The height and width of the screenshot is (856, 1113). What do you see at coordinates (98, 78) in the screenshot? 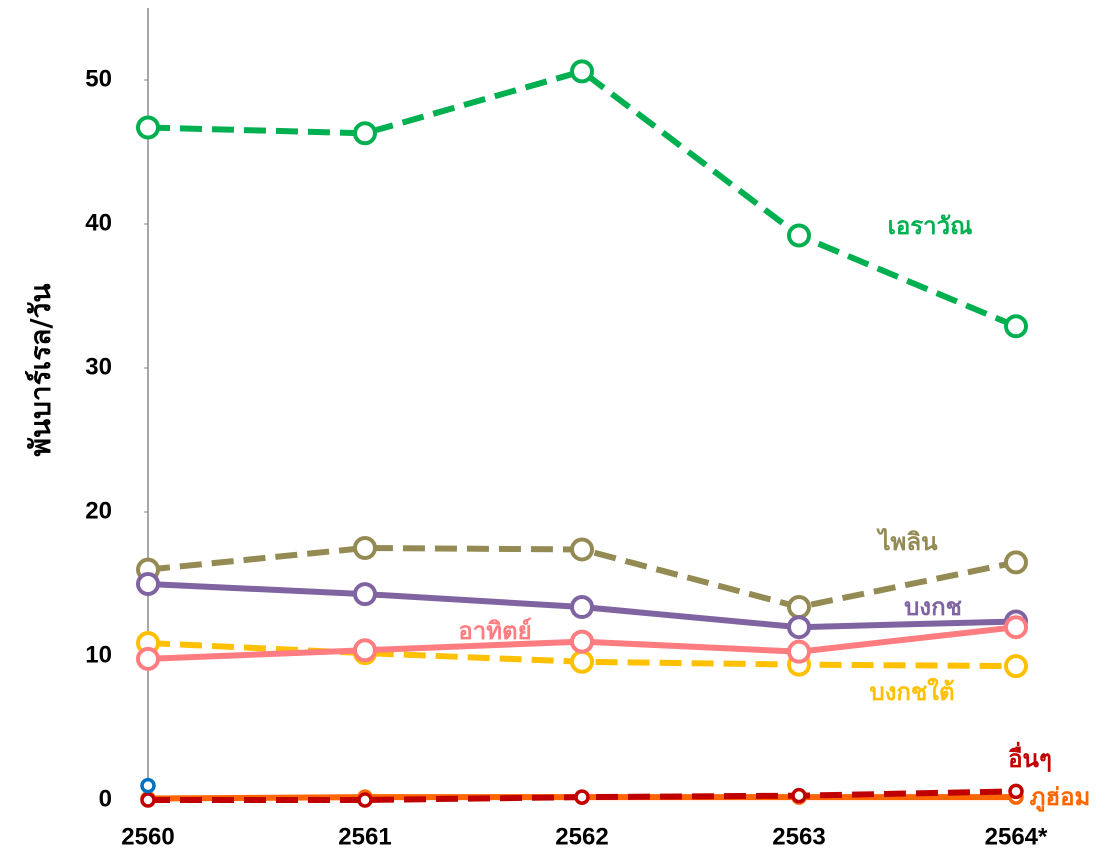
I see `y-tick-label: 50` at bounding box center [98, 78].